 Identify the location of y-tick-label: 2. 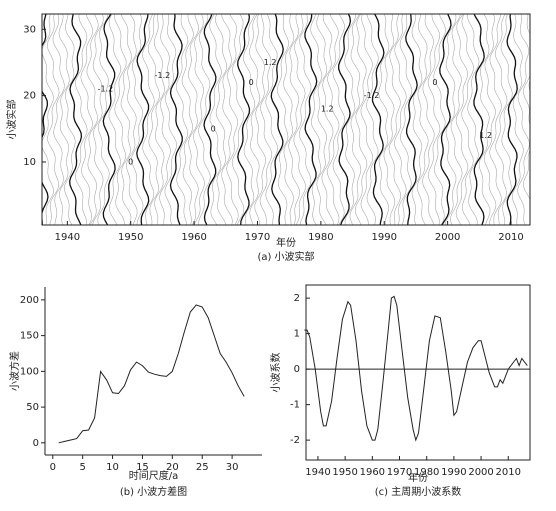
(297, 298).